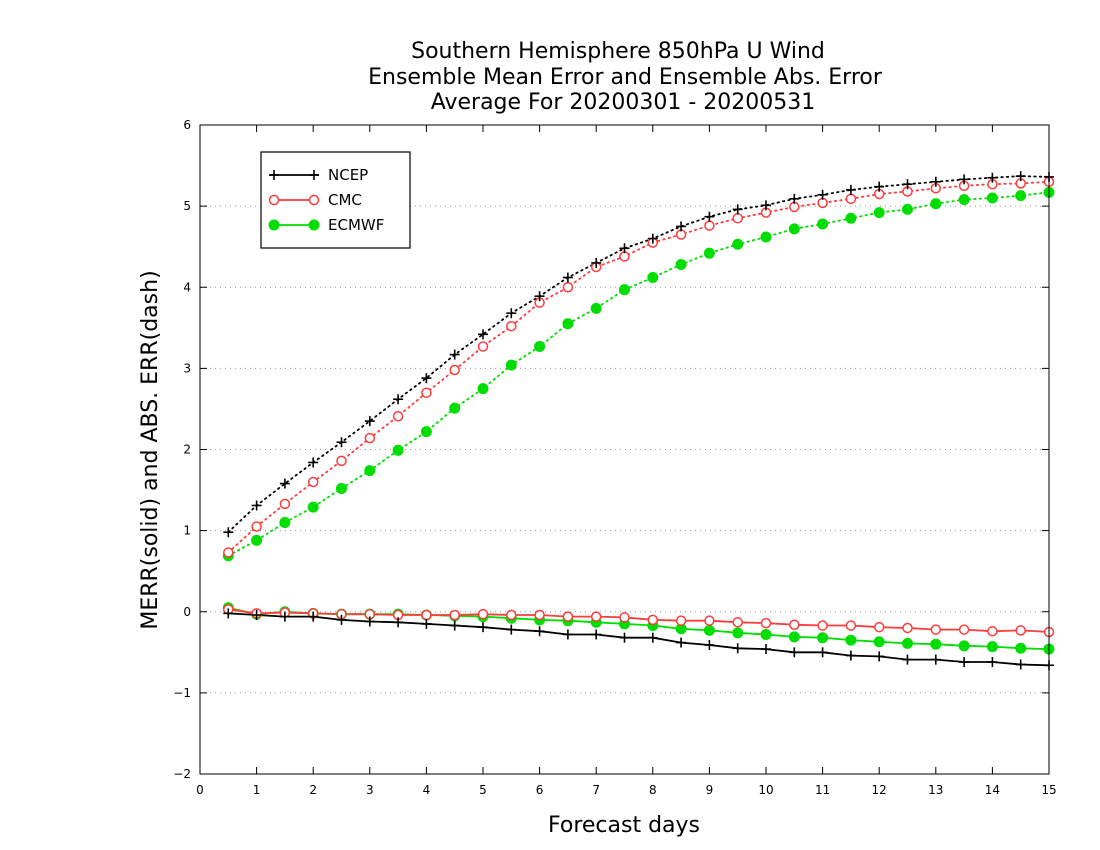  I want to click on x-tick-label: 7, so click(596, 790).